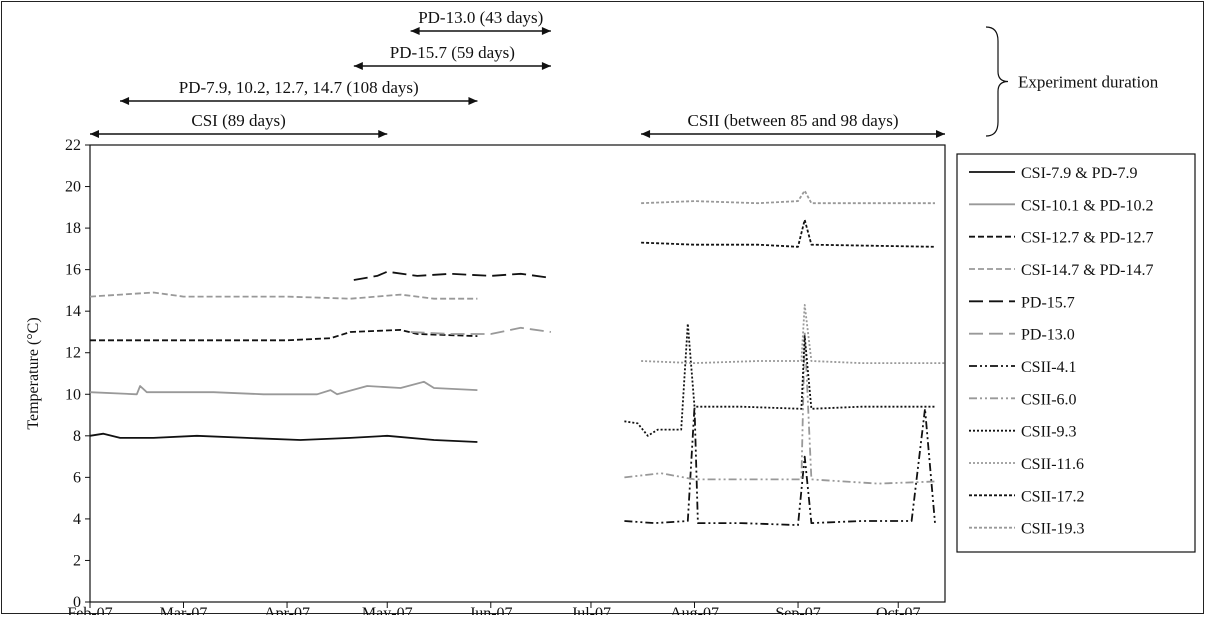 This screenshot has width=1205, height=620. What do you see at coordinates (1049, 432) in the screenshot?
I see `legend-label: CSII-9.3` at bounding box center [1049, 432].